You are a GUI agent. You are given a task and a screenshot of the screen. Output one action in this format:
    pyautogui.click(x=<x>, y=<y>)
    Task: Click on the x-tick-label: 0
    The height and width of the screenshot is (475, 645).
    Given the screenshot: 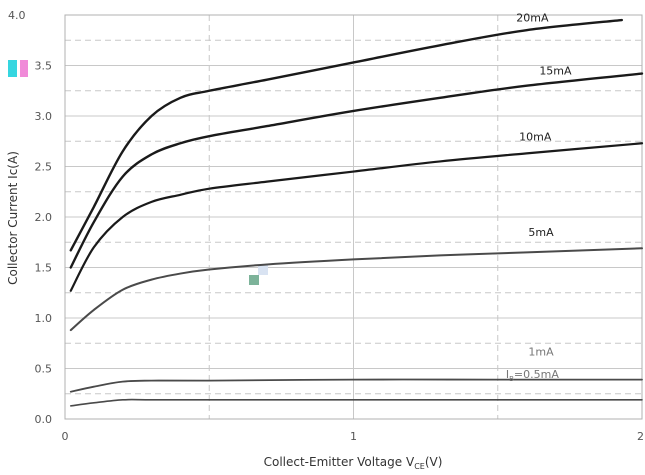 What is the action you would take?
    pyautogui.click(x=65, y=436)
    